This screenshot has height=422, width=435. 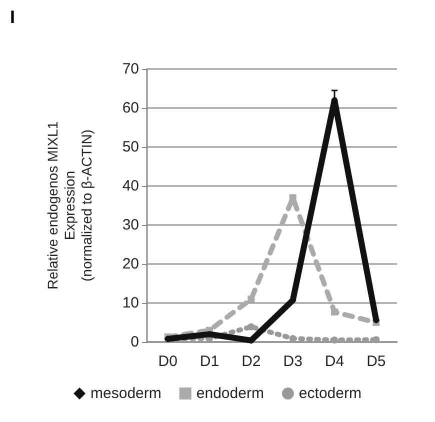 I want to click on legend-label: ectoderm, so click(x=330, y=393).